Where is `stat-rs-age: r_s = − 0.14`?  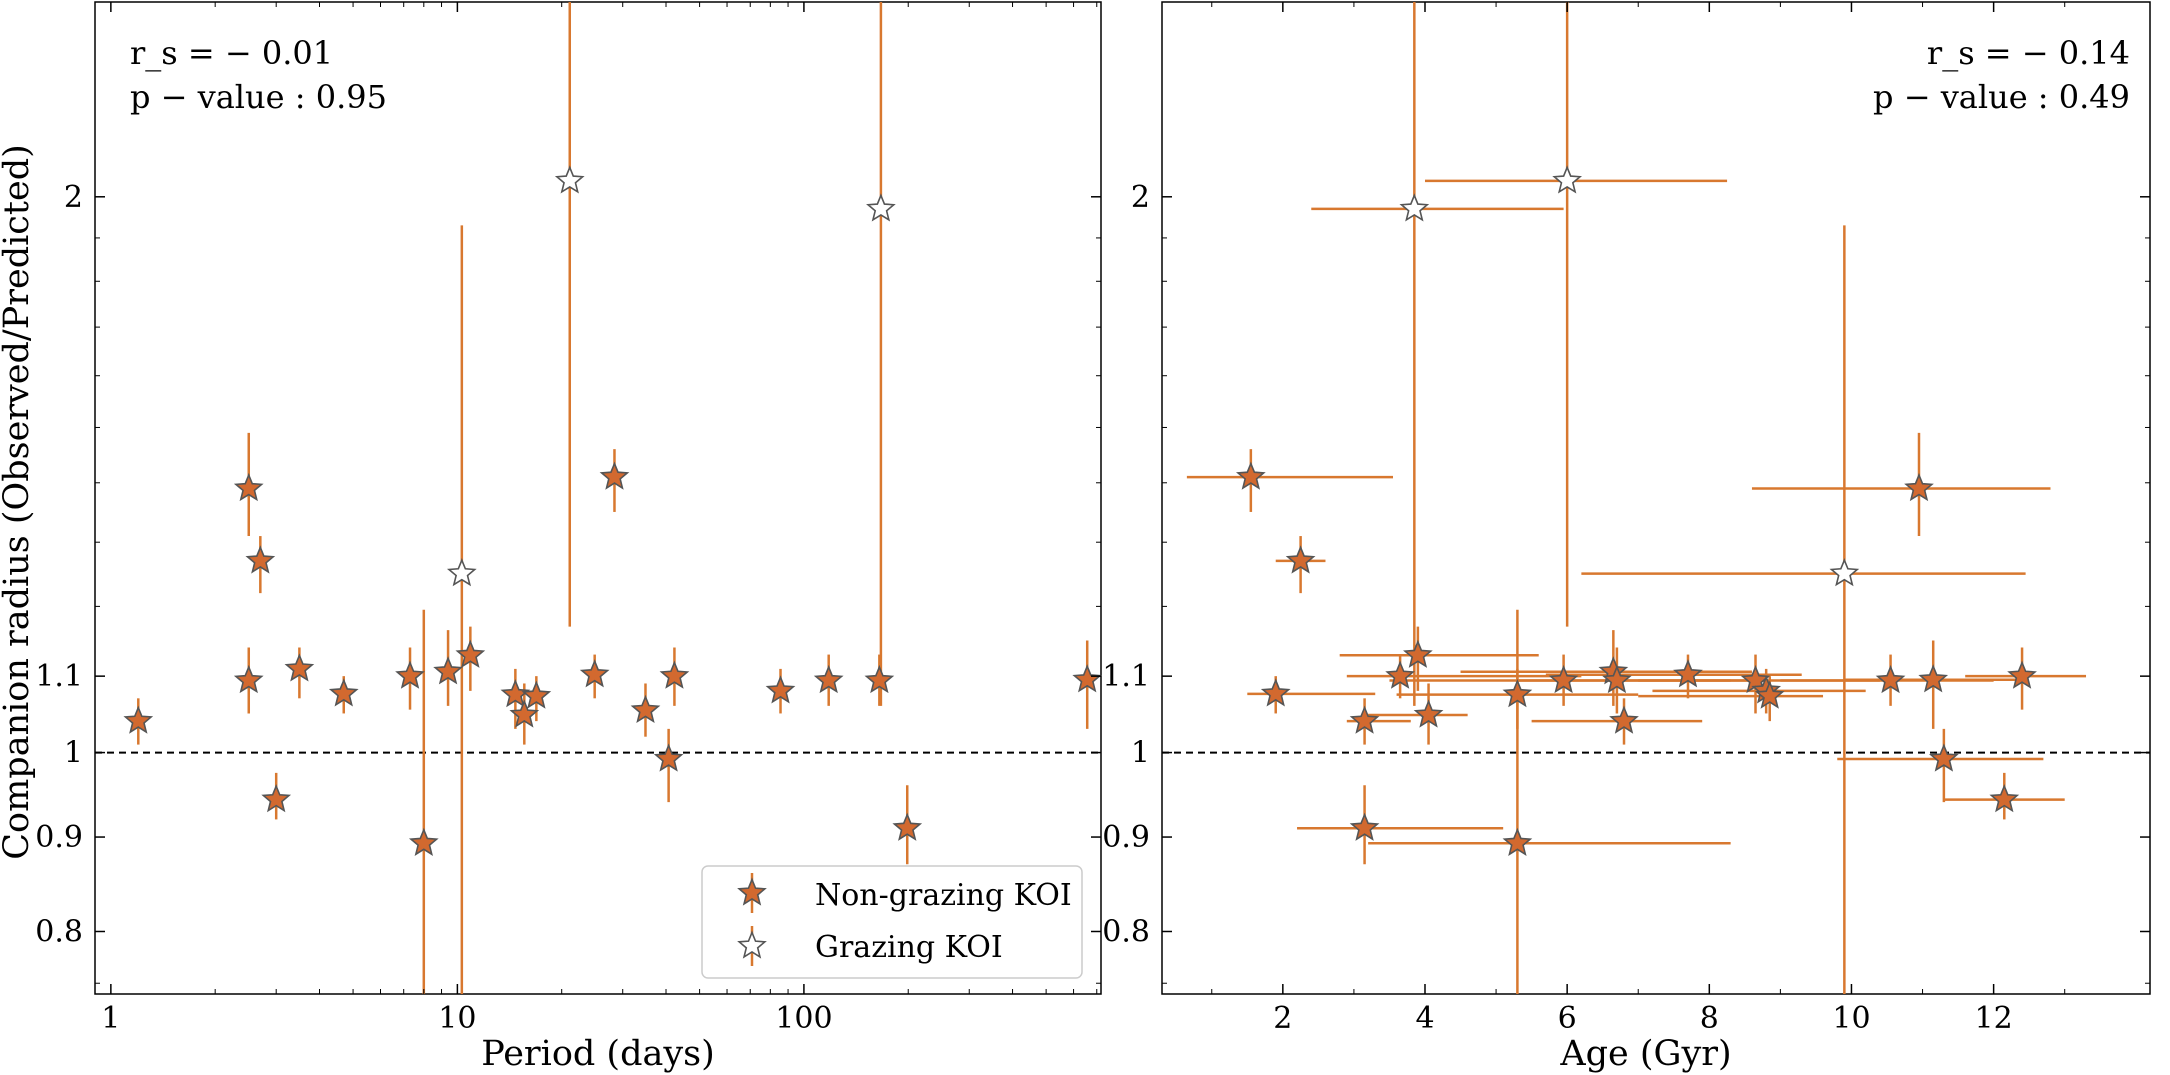 stat-rs-age: r_s = − 0.14 is located at coordinates (2028, 53).